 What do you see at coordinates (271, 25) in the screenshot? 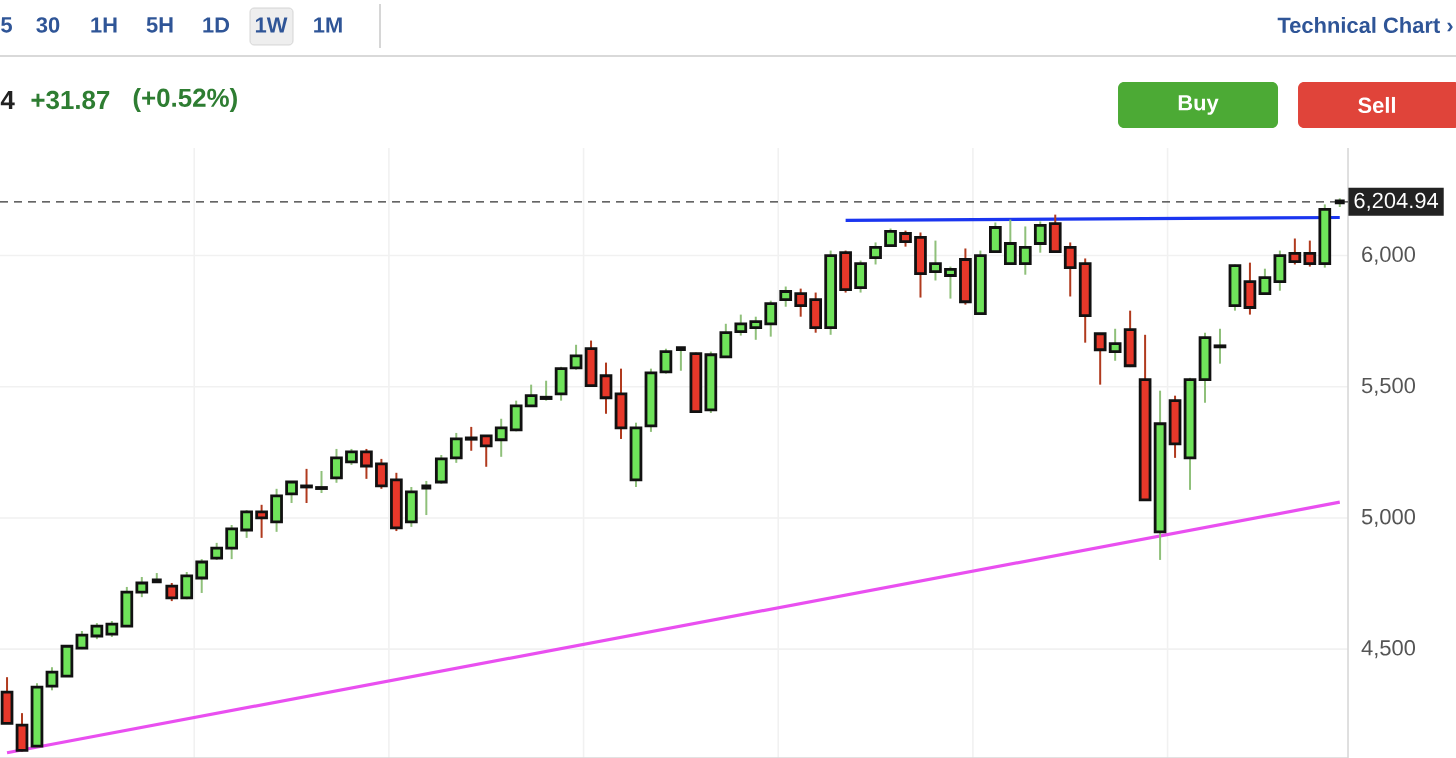
I see `text: 1W` at bounding box center [271, 25].